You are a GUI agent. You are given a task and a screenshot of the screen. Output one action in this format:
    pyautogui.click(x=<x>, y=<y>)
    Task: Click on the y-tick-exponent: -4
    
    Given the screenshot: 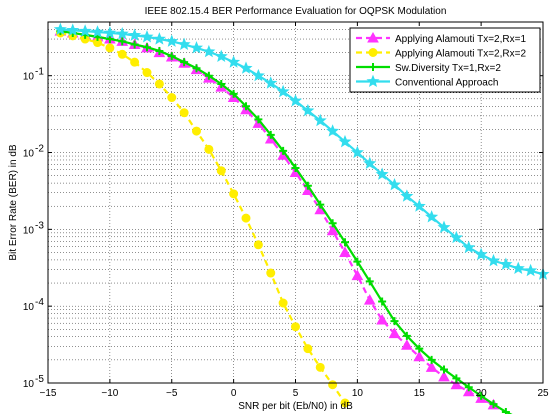 What is the action you would take?
    pyautogui.click(x=39, y=302)
    